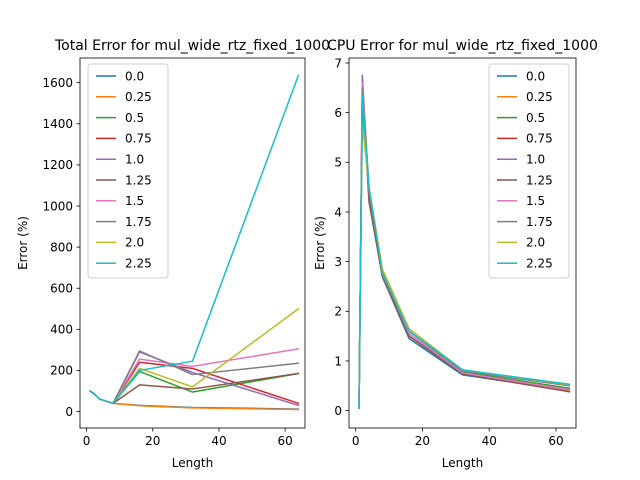 The height and width of the screenshot is (480, 640). I want to click on y-tick-label: 400, so click(61, 330).